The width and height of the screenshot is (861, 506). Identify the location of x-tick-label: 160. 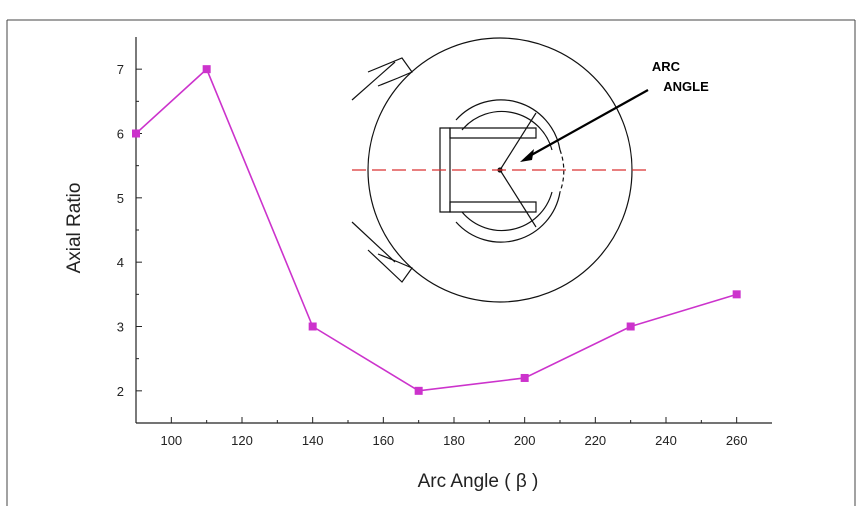
(383, 440).